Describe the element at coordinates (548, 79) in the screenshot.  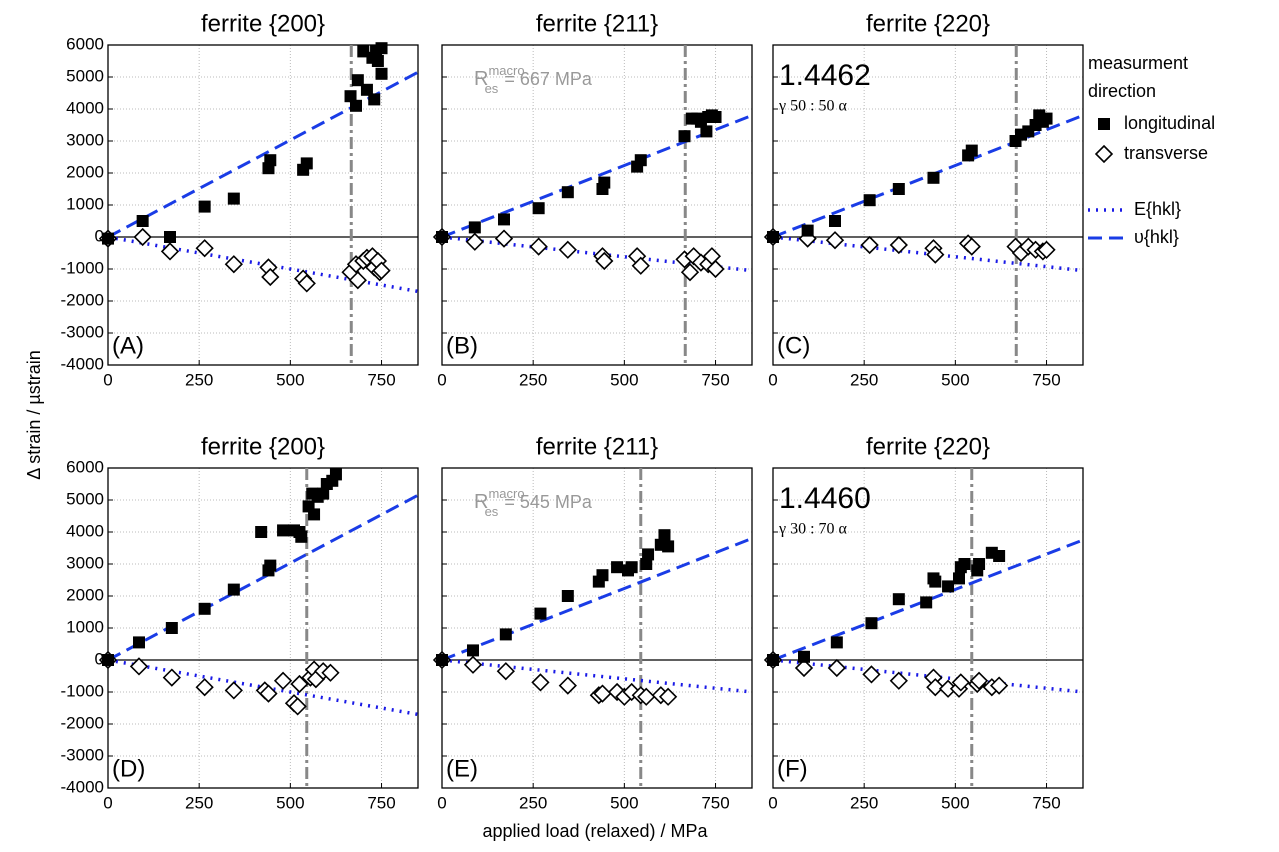
I see `annotation-rest: = 667 MPa` at that location.